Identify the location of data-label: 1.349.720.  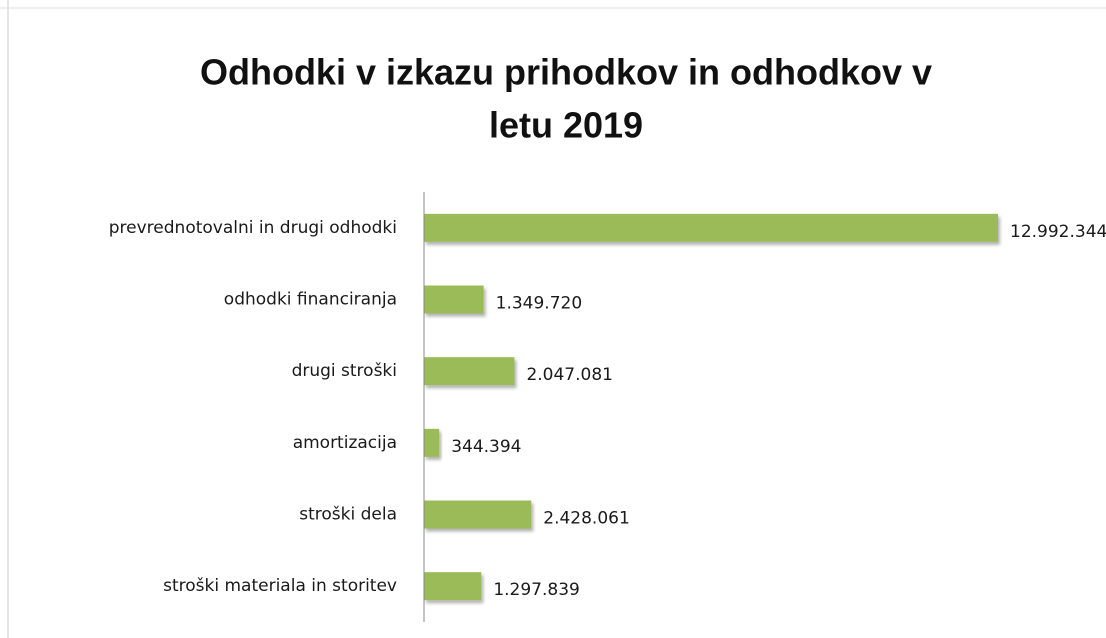
(539, 304).